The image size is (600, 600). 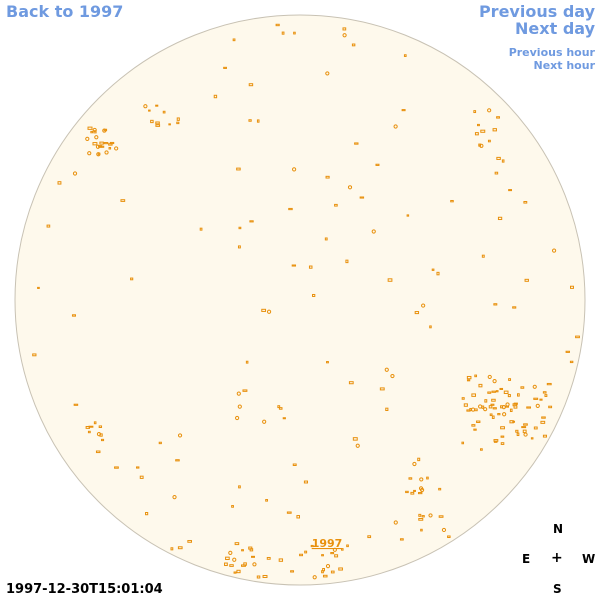 I want to click on next-hour-link: Next hour, so click(x=564, y=65).